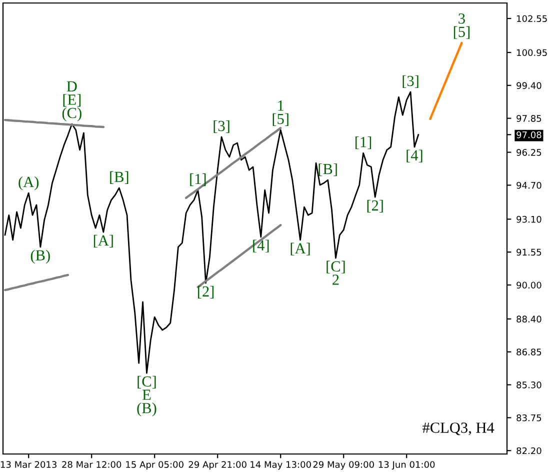  Describe the element at coordinates (529, 134) in the screenshot. I see `y-tick-label: 97.08` at that location.